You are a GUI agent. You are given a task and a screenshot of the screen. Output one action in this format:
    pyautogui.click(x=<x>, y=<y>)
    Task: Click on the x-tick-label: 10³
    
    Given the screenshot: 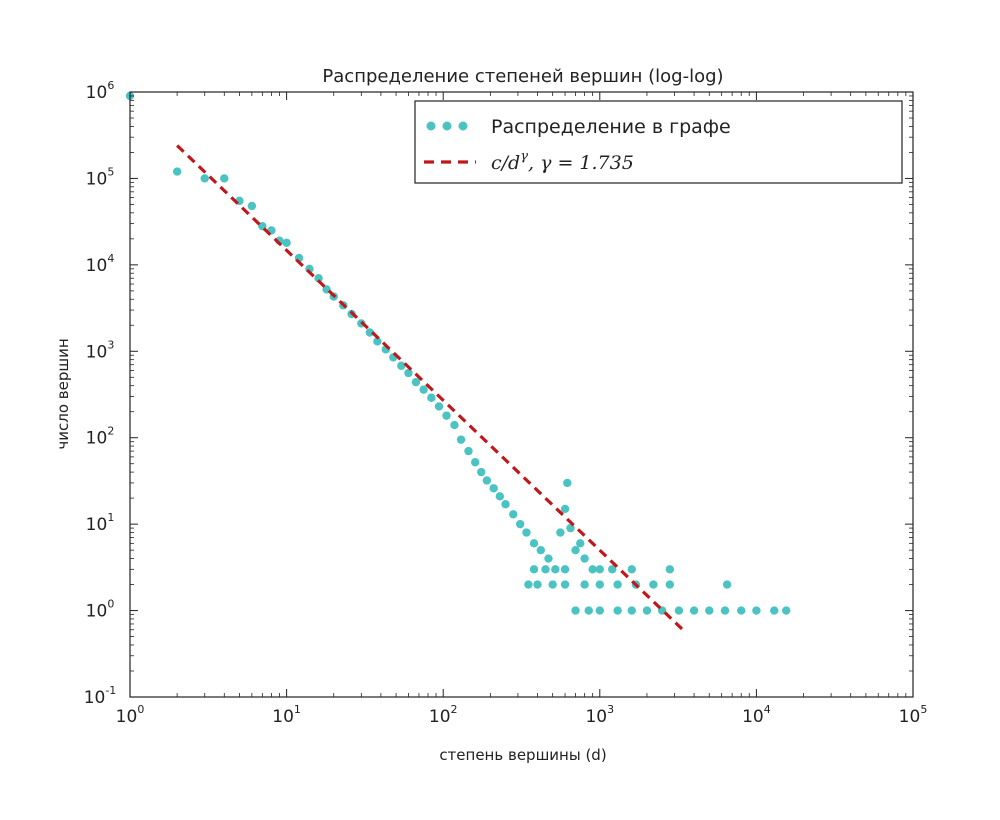 What is the action you would take?
    pyautogui.click(x=599, y=715)
    